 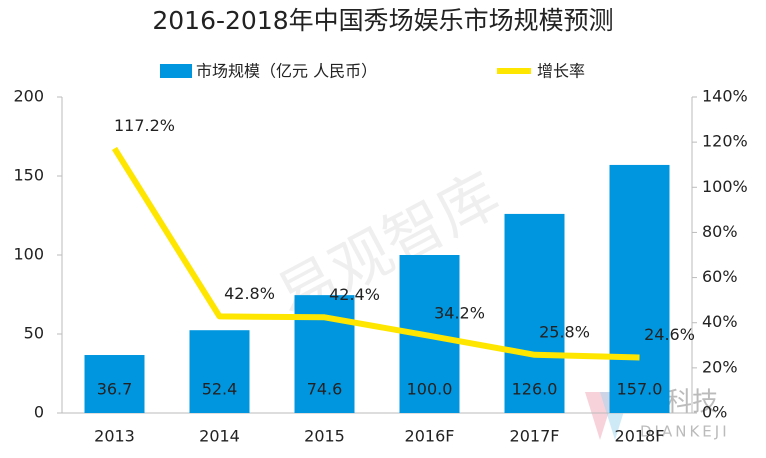 I want to click on y-tick-label: 100, so click(x=28, y=254).